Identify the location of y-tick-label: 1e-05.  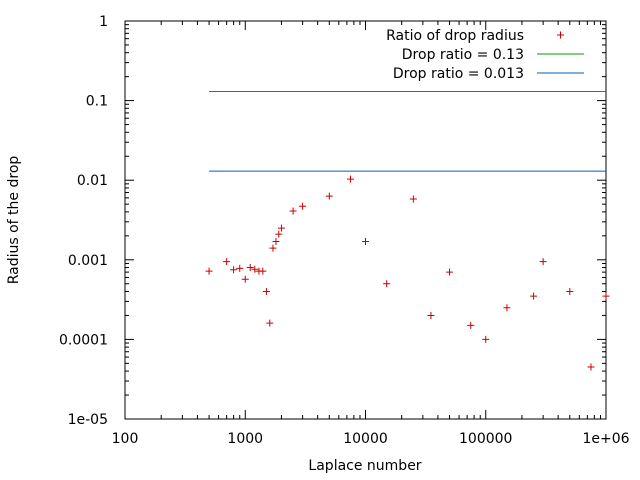
(88, 420).